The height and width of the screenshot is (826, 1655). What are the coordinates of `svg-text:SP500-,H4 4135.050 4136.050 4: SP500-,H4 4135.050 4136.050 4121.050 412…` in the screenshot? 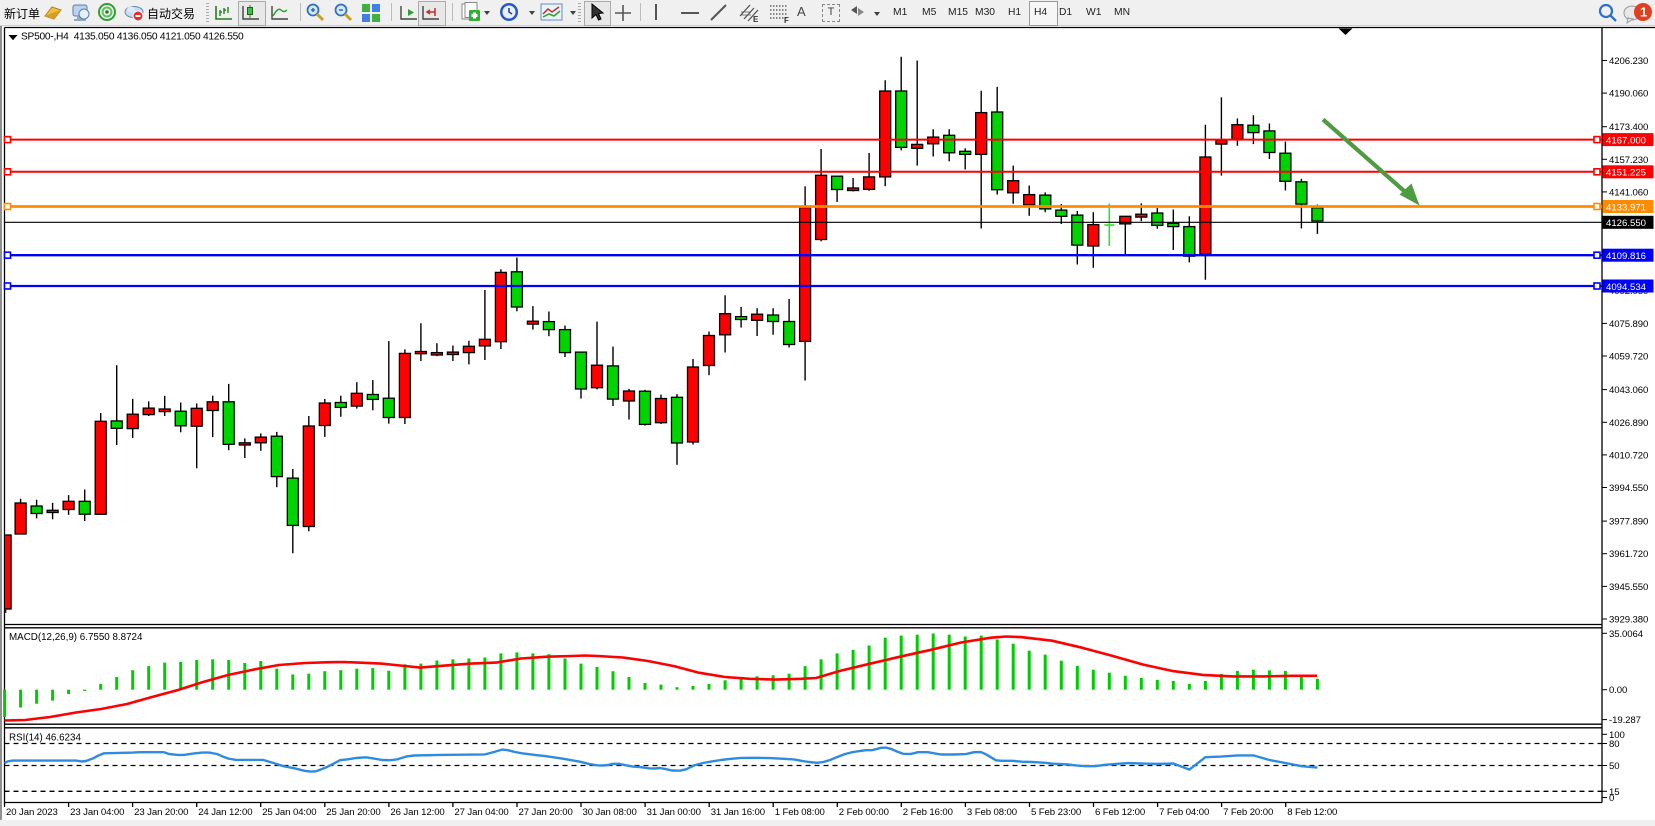 It's located at (132, 37).